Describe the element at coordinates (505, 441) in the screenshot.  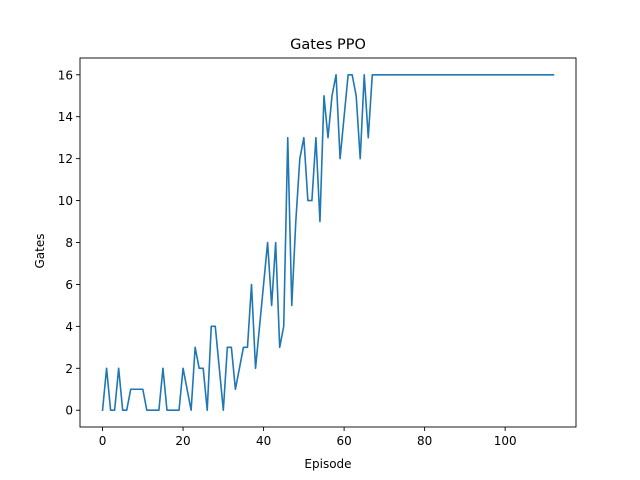
I see `x-tick-label: 100` at that location.